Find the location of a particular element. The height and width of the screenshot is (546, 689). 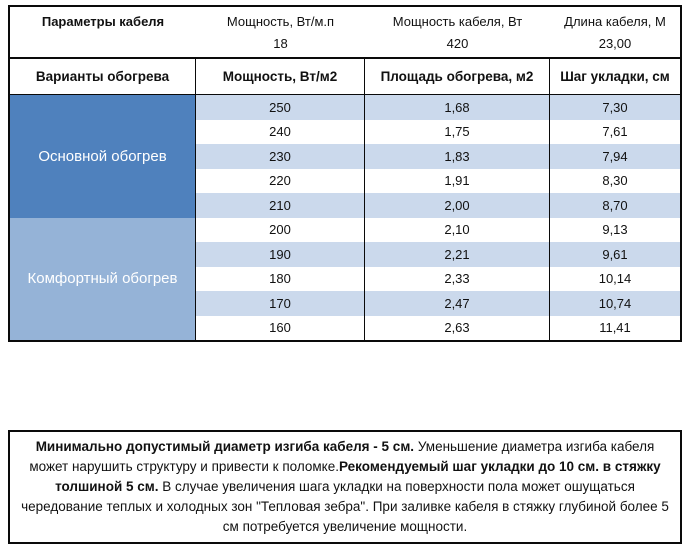

cell-power: 190 is located at coordinates (280, 254).